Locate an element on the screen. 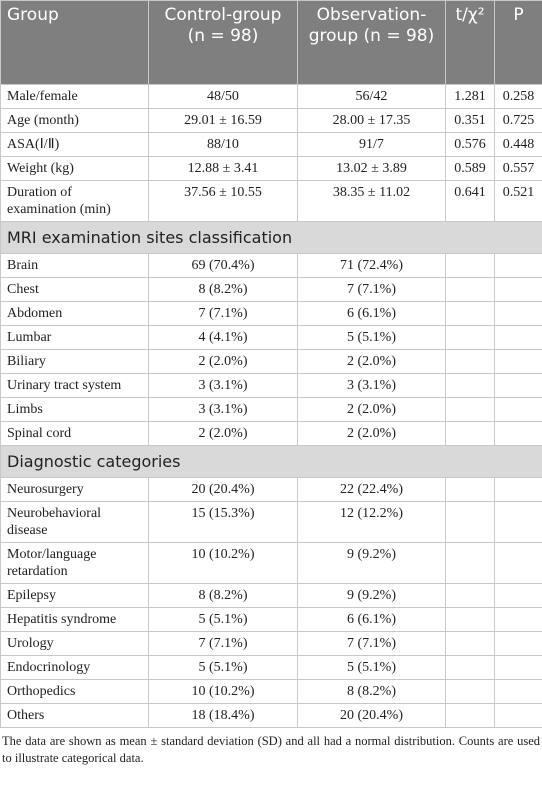  cell: 15 (15.3%) is located at coordinates (223, 522).